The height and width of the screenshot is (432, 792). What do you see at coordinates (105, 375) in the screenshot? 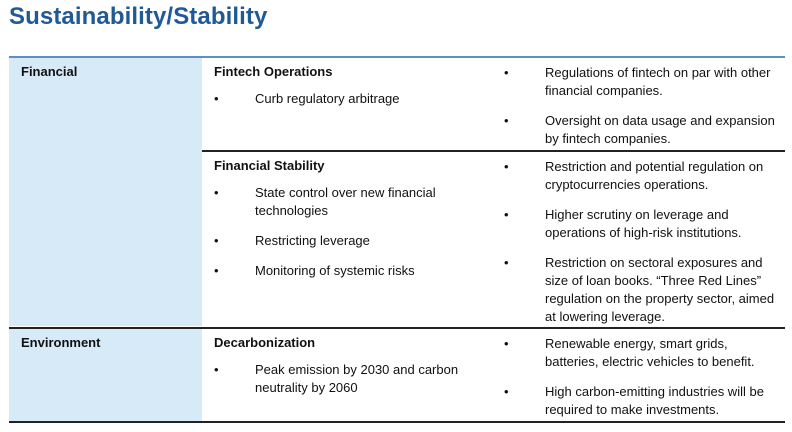
I see `category-cell: Environment` at bounding box center [105, 375].